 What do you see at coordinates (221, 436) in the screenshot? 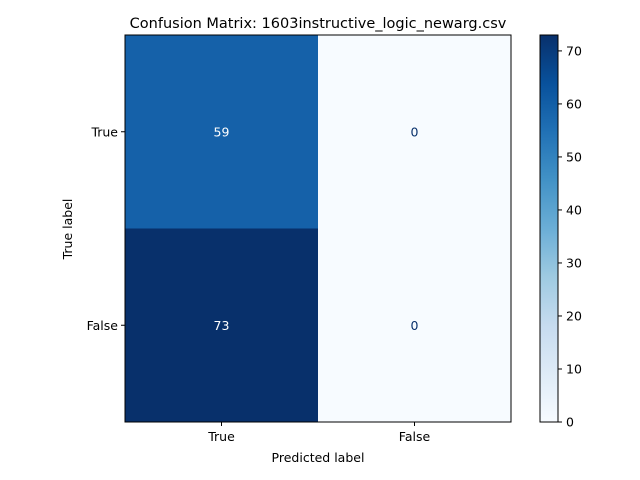
I see `x-tick-label: True` at bounding box center [221, 436].